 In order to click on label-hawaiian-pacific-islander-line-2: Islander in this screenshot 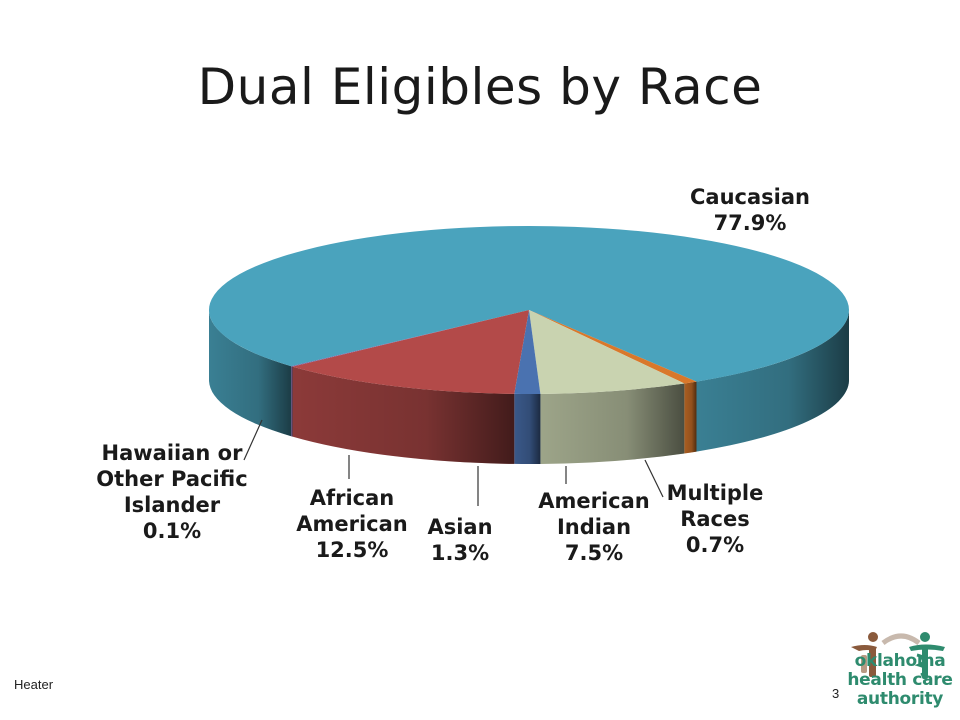, I will do `click(172, 505)`.